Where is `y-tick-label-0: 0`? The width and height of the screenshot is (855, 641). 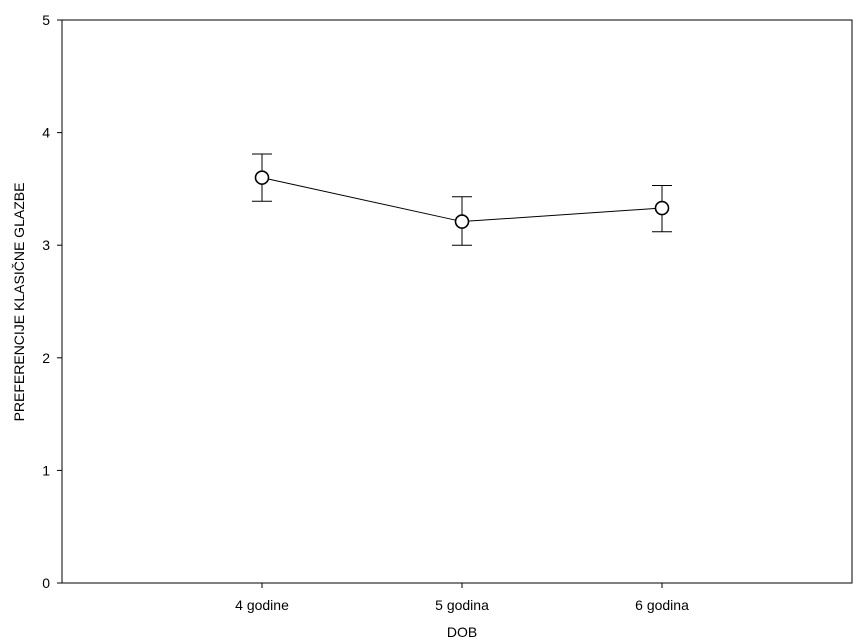
y-tick-label-0: 0 is located at coordinates (46, 583).